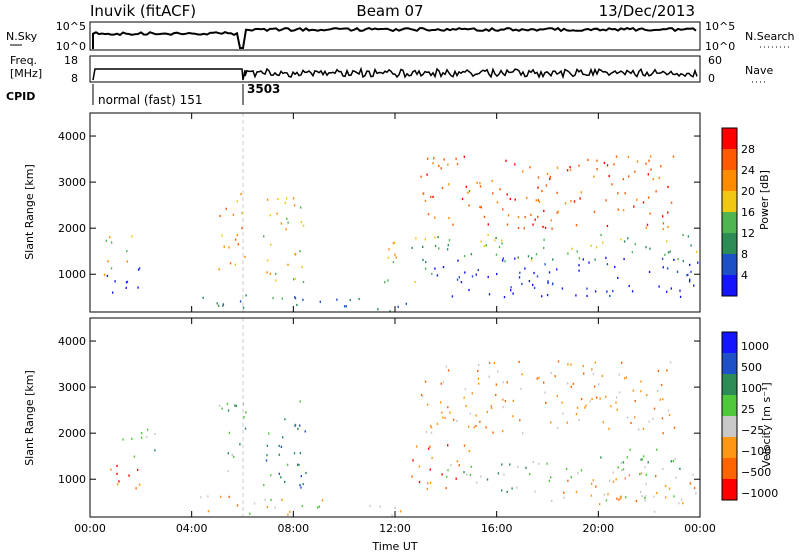 This screenshot has height=559, width=800. What do you see at coordinates (150, 100) in the screenshot?
I see `cpid-program-1: normal (fast) 151` at bounding box center [150, 100].